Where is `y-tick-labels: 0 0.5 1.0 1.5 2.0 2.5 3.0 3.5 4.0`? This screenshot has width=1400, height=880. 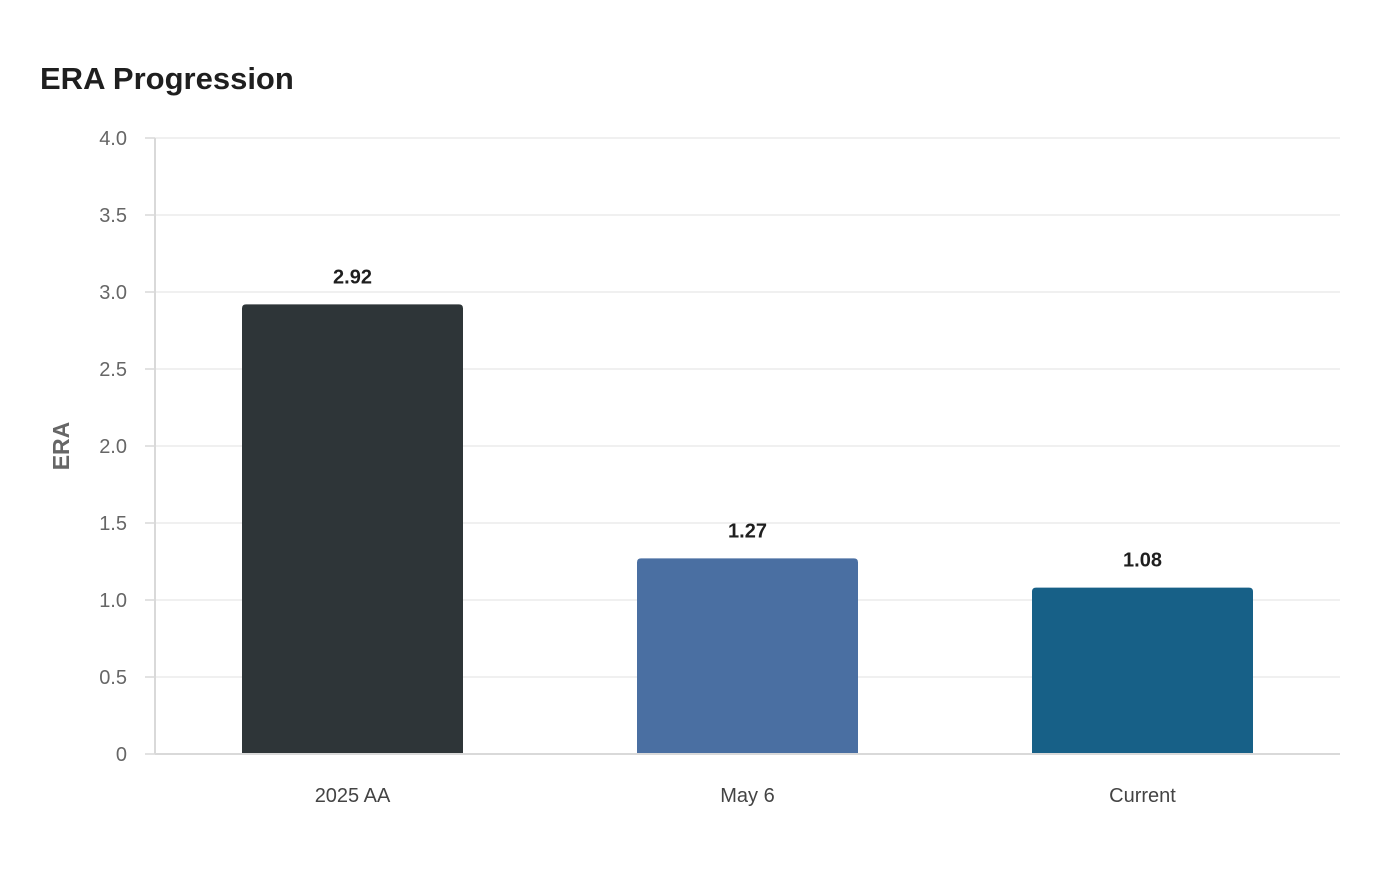
y-tick-labels: 0 0.5 1.0 1.5 2.0 2.5 3.0 3.5 4.0 is located at coordinates (113, 447).